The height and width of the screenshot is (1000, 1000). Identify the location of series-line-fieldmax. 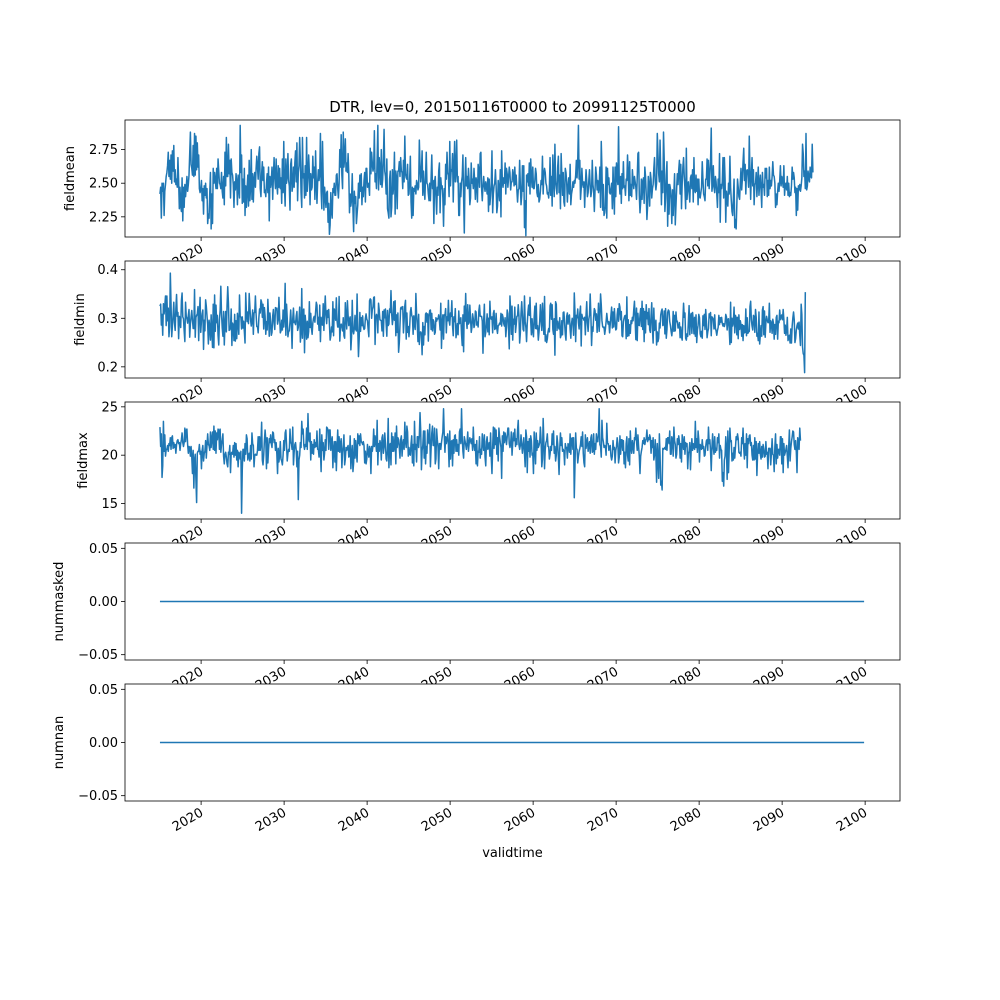
(480, 461).